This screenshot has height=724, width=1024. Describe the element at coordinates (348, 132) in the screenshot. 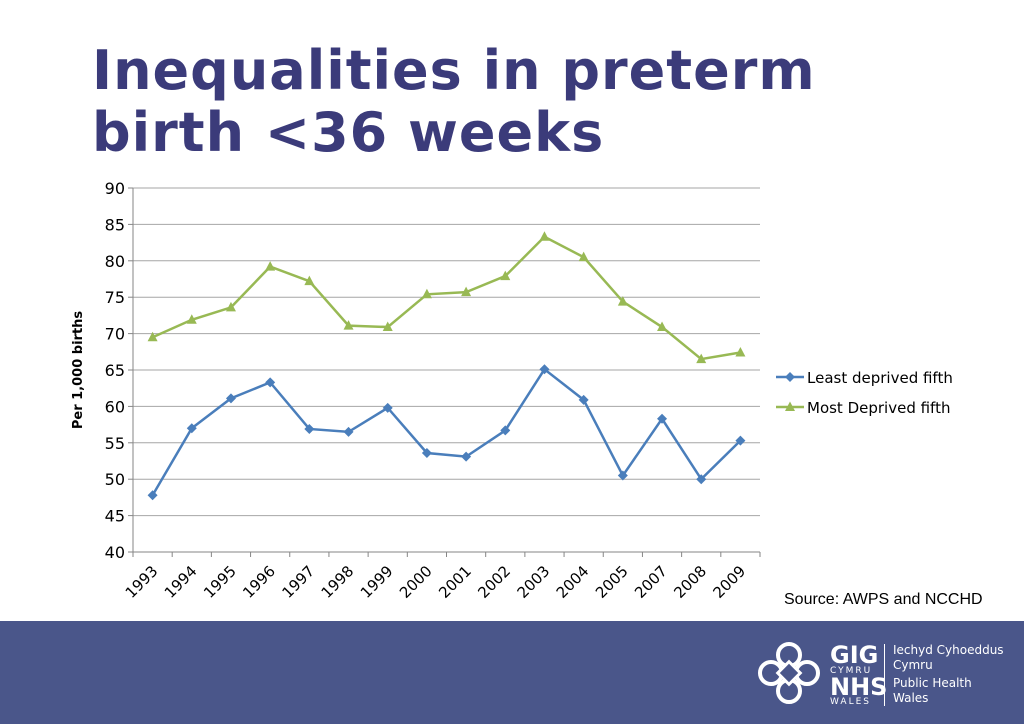

I see `title-line-2: birth <36 weeks` at that location.